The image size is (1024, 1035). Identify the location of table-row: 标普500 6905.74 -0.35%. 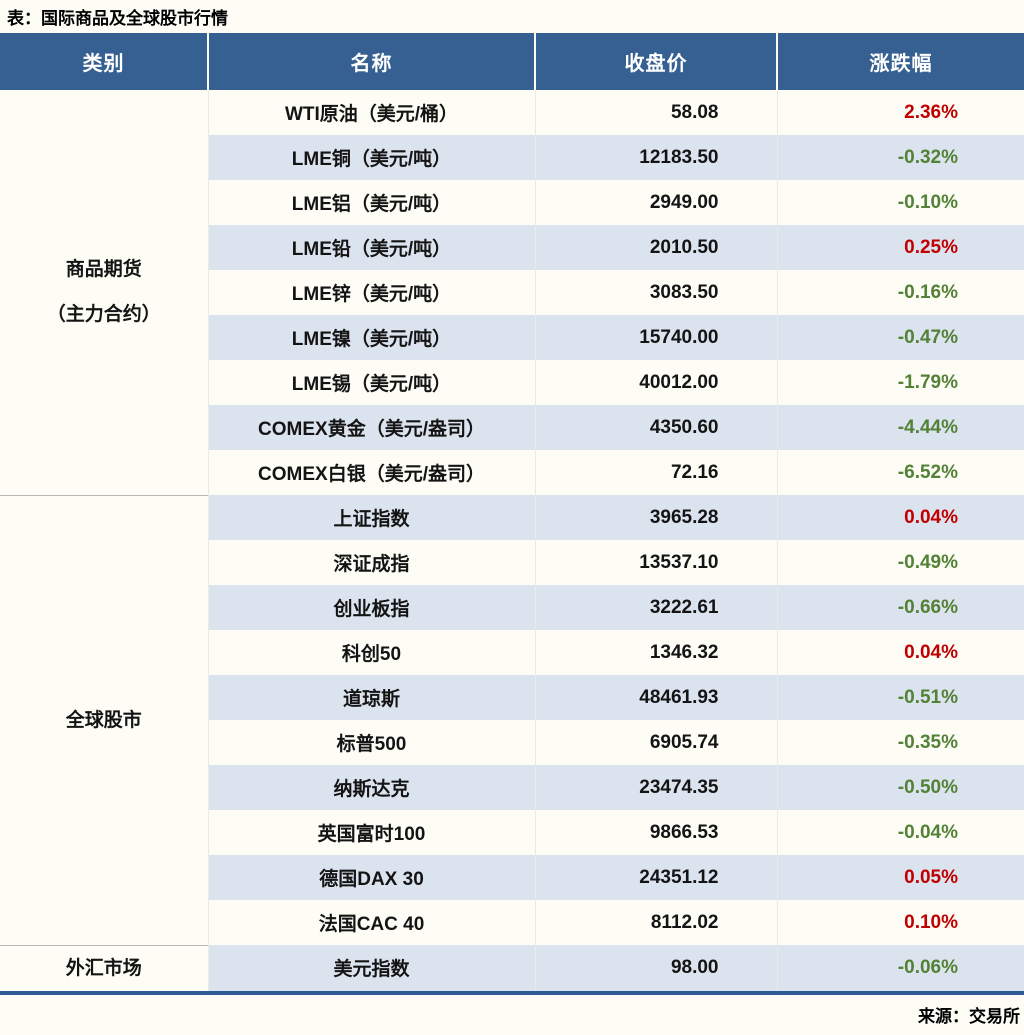
(512, 742).